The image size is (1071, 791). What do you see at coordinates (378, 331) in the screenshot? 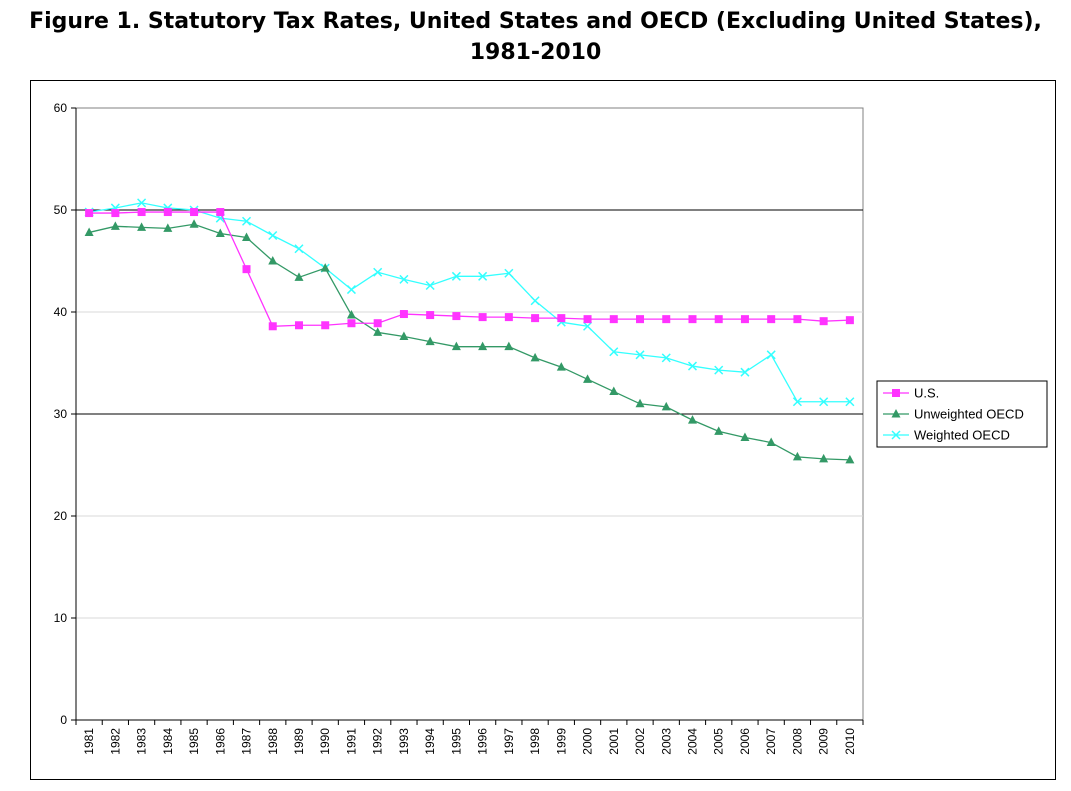
I see `point-unweighted-oecd-1992` at bounding box center [378, 331].